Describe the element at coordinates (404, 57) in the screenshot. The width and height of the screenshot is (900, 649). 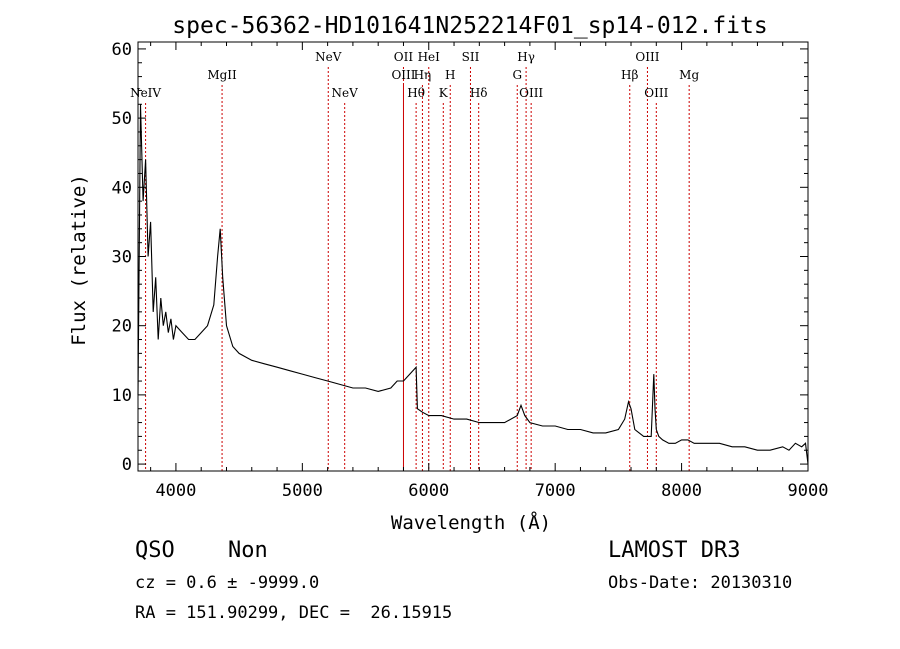
I see `spectral-line-label: OII` at that location.